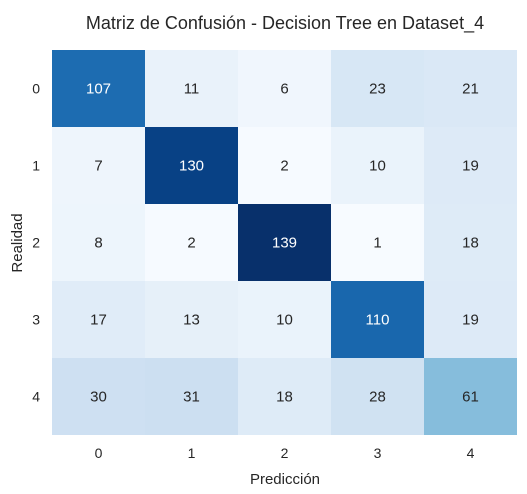  I want to click on y-tick-label-2: 2, so click(36, 243).